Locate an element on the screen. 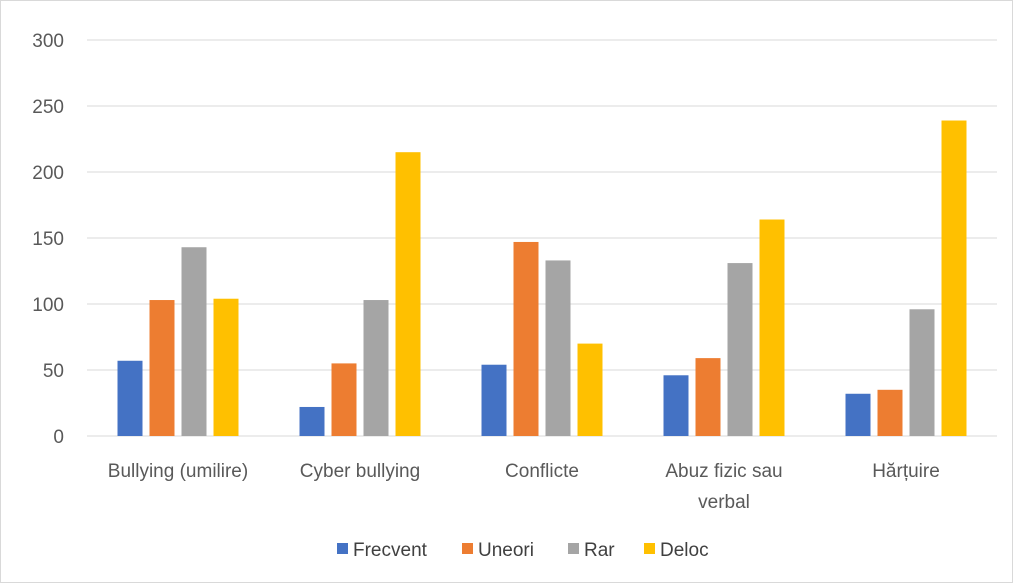  y-tick-label: 250 is located at coordinates (48, 107).